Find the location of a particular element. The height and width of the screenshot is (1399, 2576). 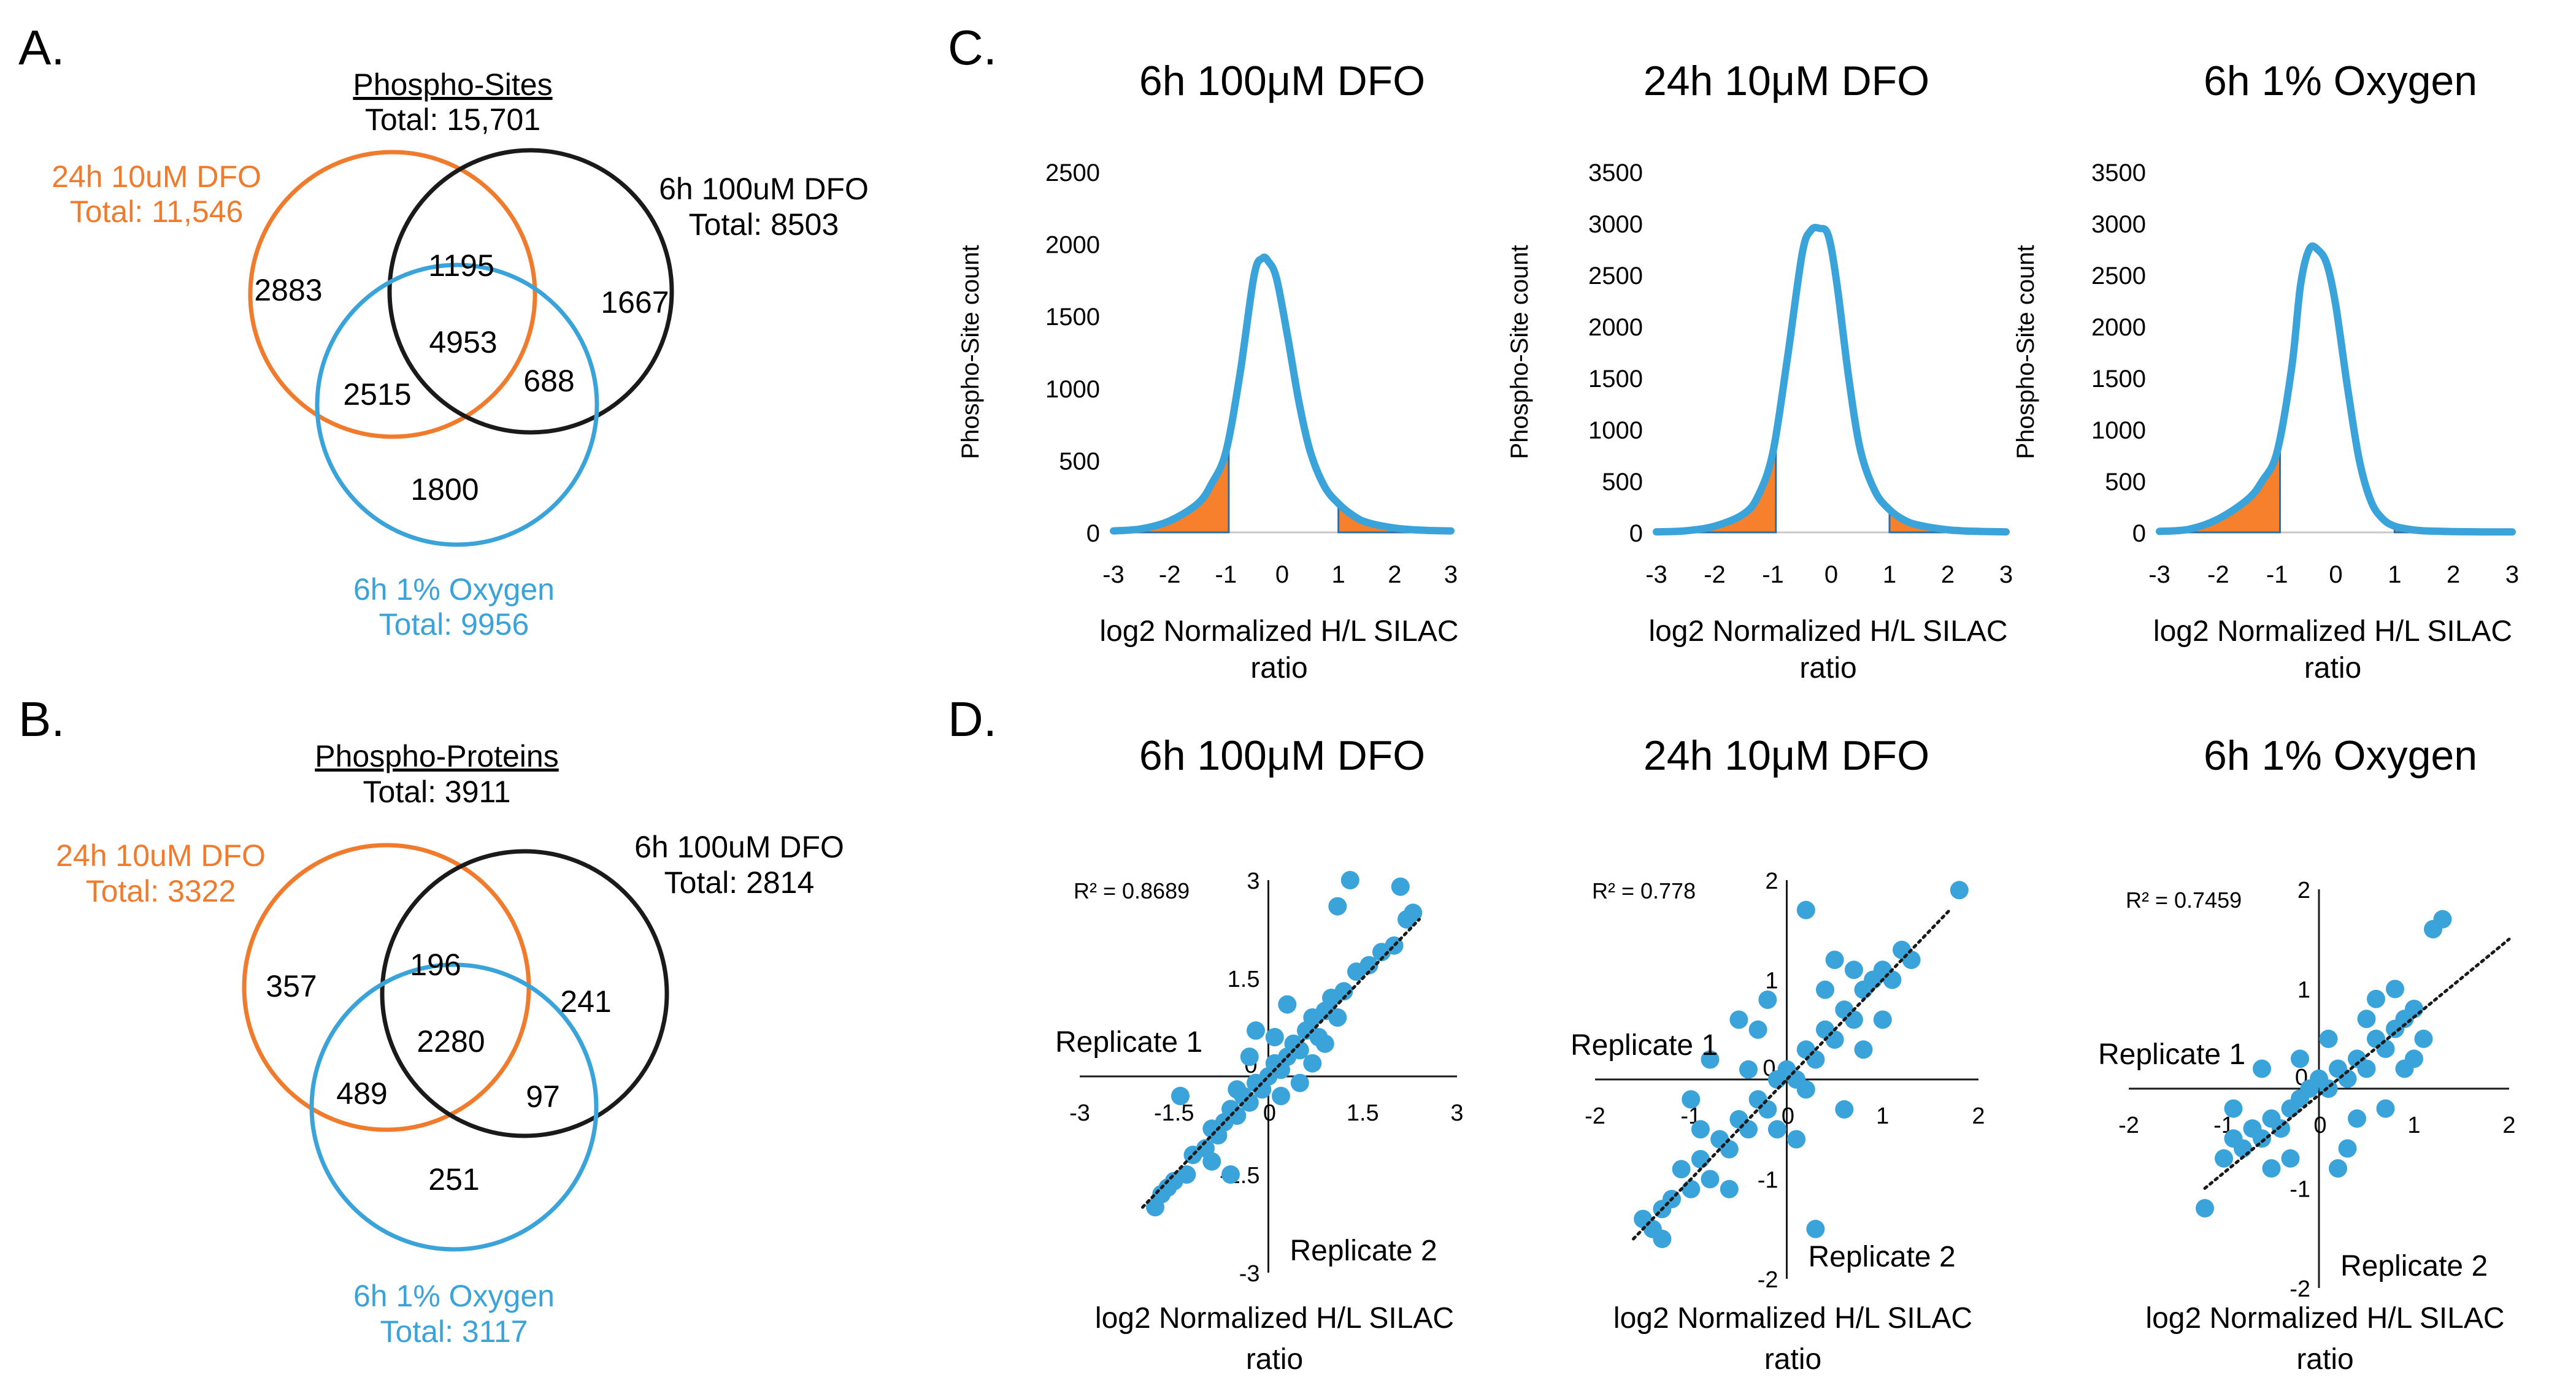

venn-b-blue-total: Total: 3117 is located at coordinates (454, 1332).